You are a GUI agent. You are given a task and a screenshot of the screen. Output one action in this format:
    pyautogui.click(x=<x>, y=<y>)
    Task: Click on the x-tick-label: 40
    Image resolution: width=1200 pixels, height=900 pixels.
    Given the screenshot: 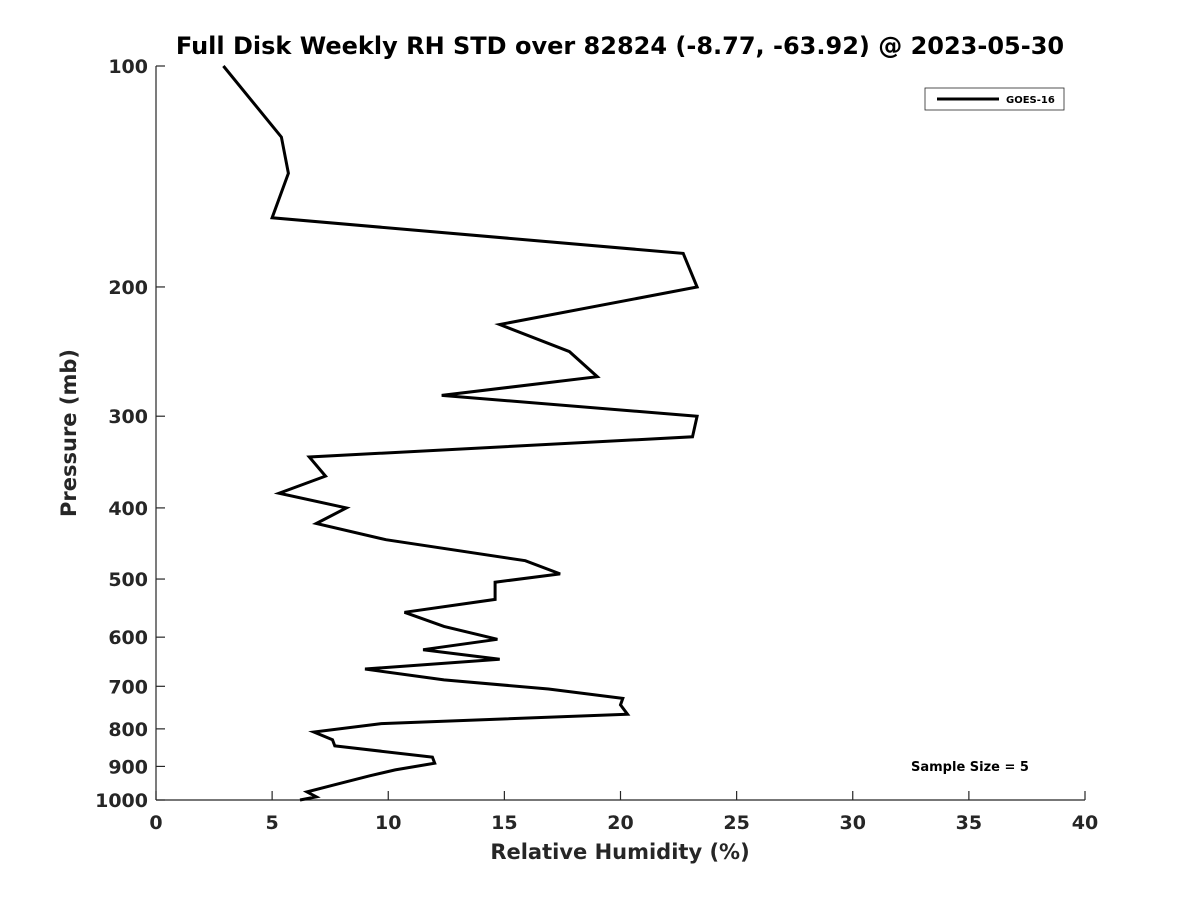 What is the action you would take?
    pyautogui.click(x=1085, y=823)
    